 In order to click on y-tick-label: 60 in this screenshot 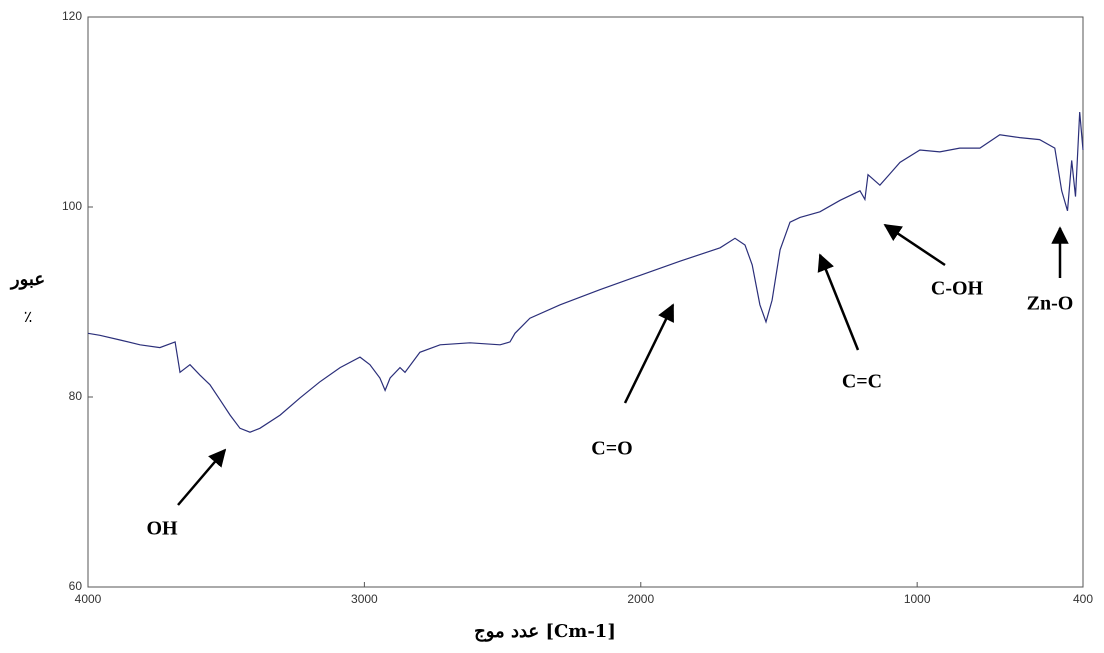, I will do `click(76, 586)`.